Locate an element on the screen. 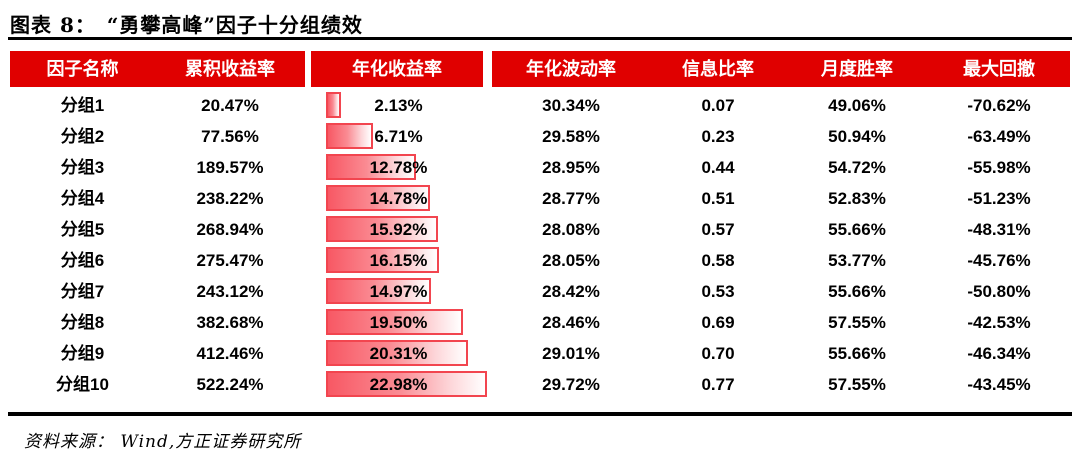 Image resolution: width=1080 pixels, height=458 pixels. cell-value: 50.94% is located at coordinates (857, 136).